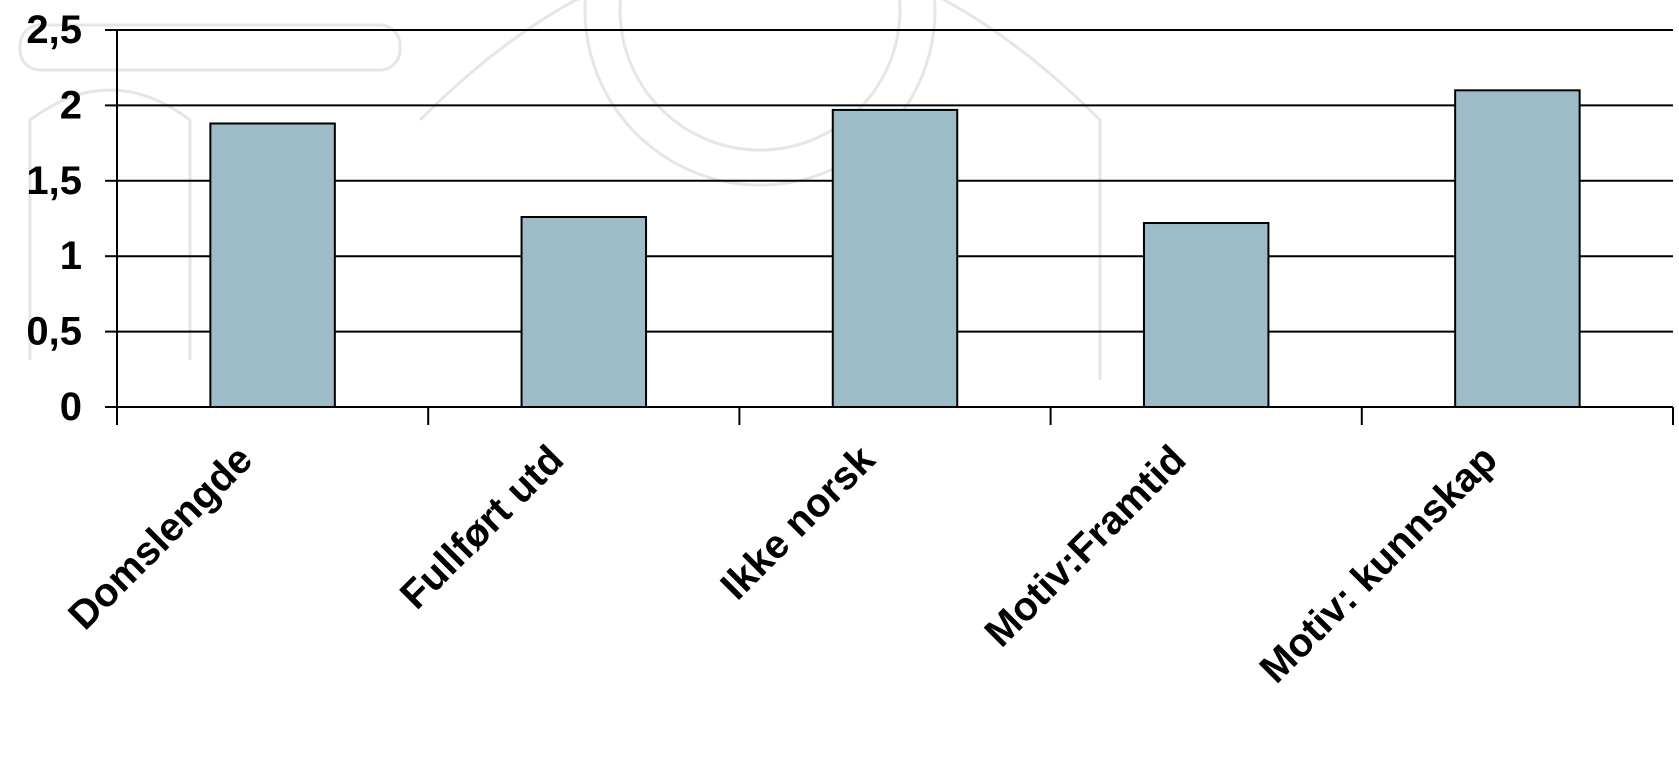 This screenshot has width=1679, height=778. I want to click on y-tick-label: 0, so click(71, 407).